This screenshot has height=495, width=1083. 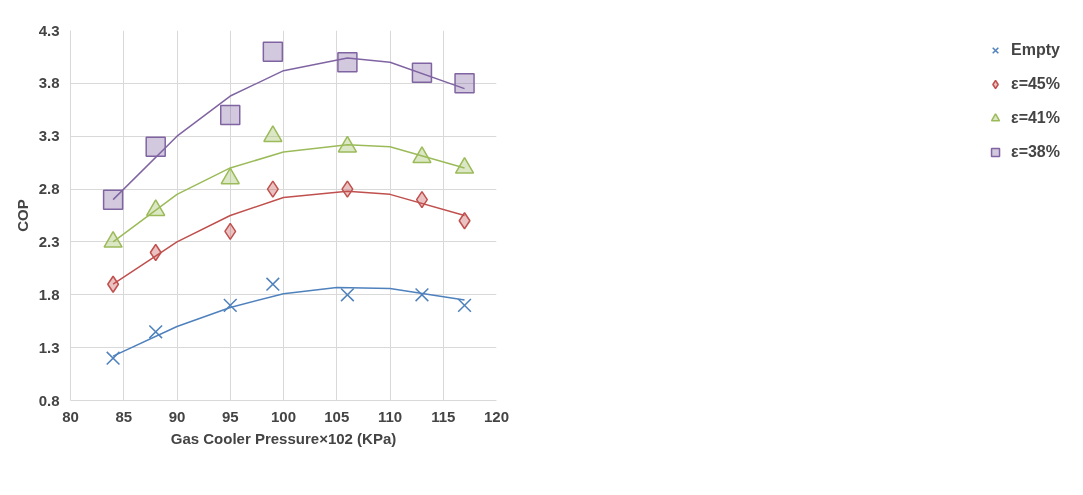 What do you see at coordinates (49, 136) in the screenshot?
I see `y-tick-label: 3.3` at bounding box center [49, 136].